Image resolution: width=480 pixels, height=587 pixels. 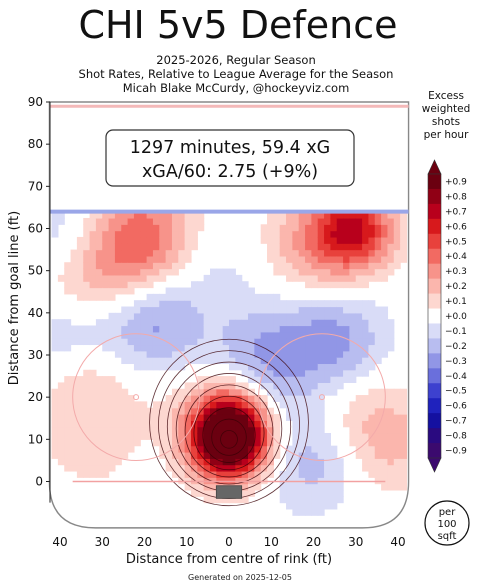 I want to click on colorbar-label: +0.0, so click(x=456, y=317).